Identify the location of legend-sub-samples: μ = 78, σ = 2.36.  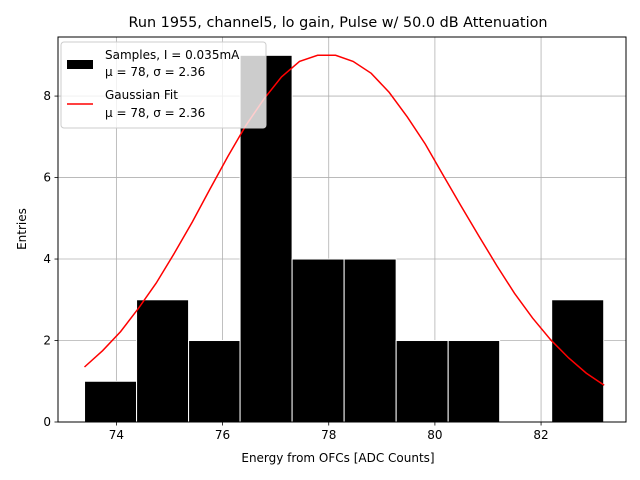
(155, 72).